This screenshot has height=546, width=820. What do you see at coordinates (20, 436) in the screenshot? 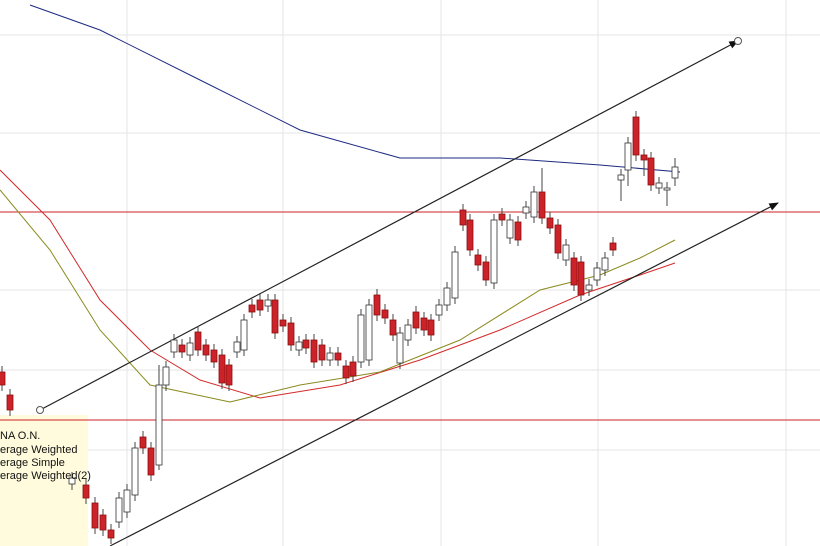
I see `legend-instrument: NA O.N.` at bounding box center [20, 436].